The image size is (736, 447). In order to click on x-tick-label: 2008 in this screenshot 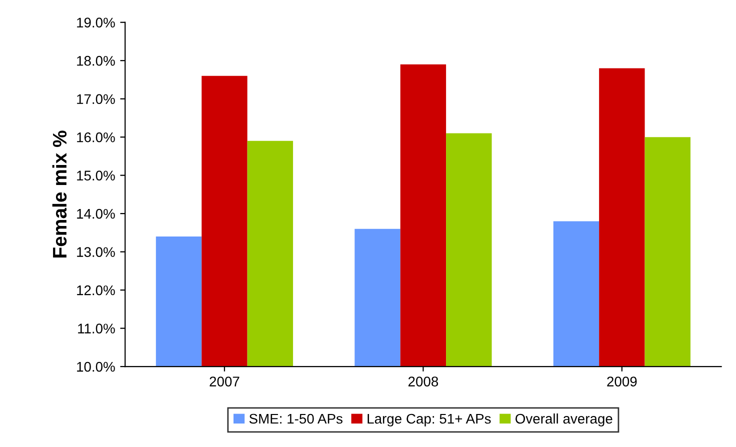, I will do `click(423, 381)`.